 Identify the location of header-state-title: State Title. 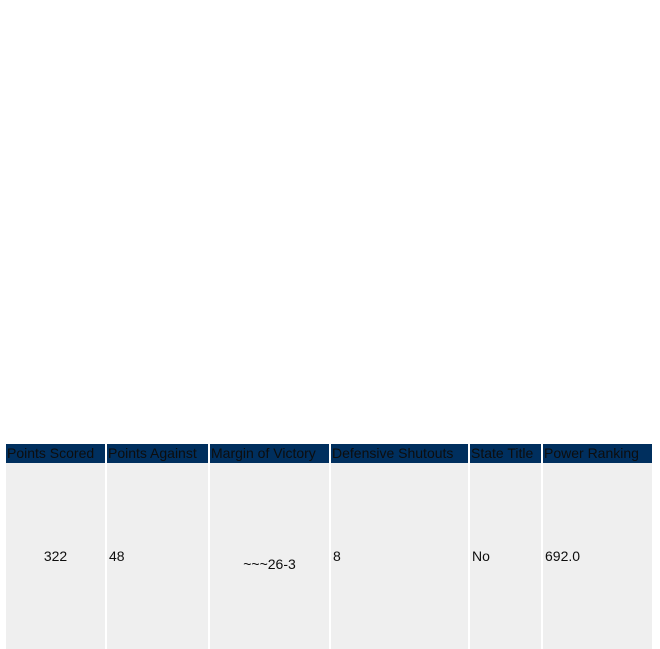
(505, 453).